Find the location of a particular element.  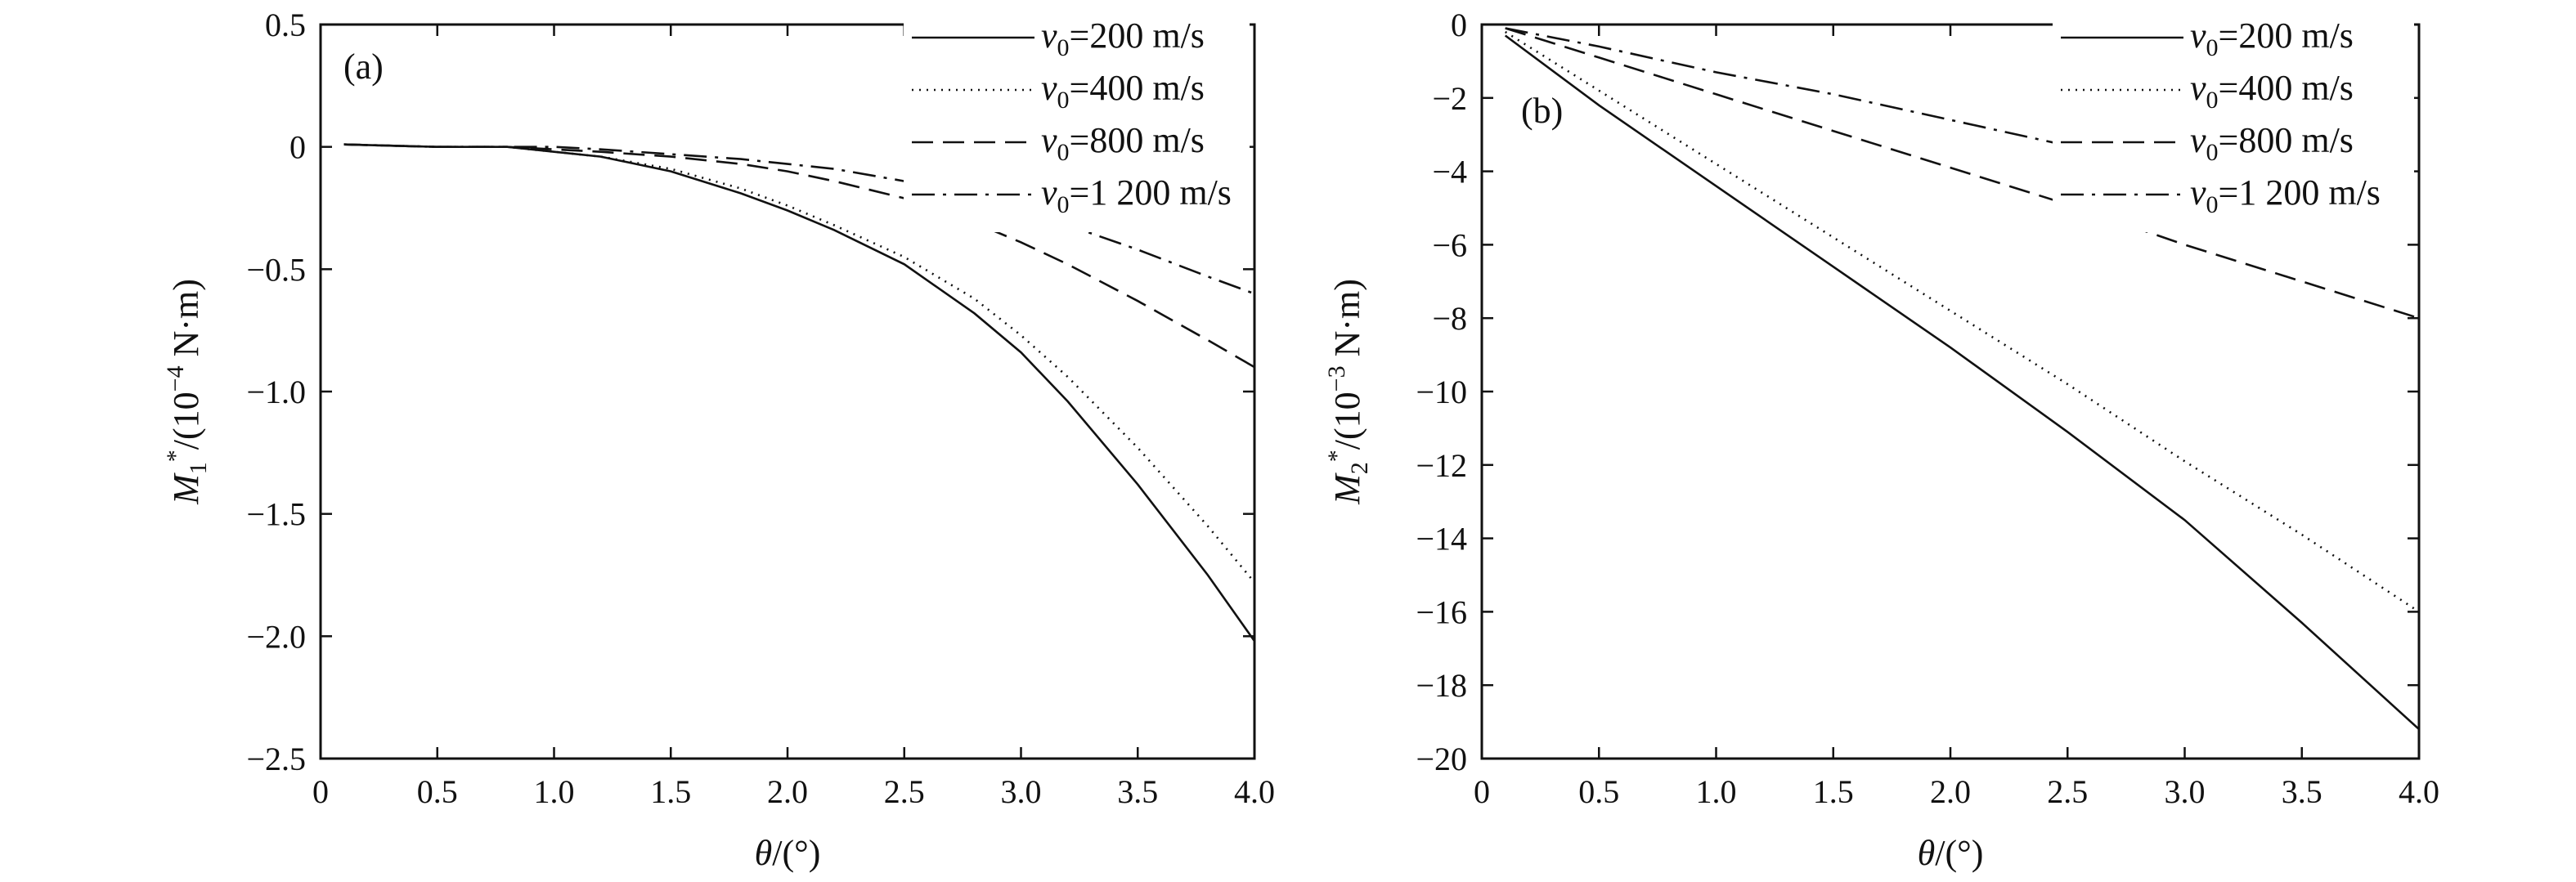

y-axis-title: M2*/(10−3 N·m) is located at coordinates (1348, 392).